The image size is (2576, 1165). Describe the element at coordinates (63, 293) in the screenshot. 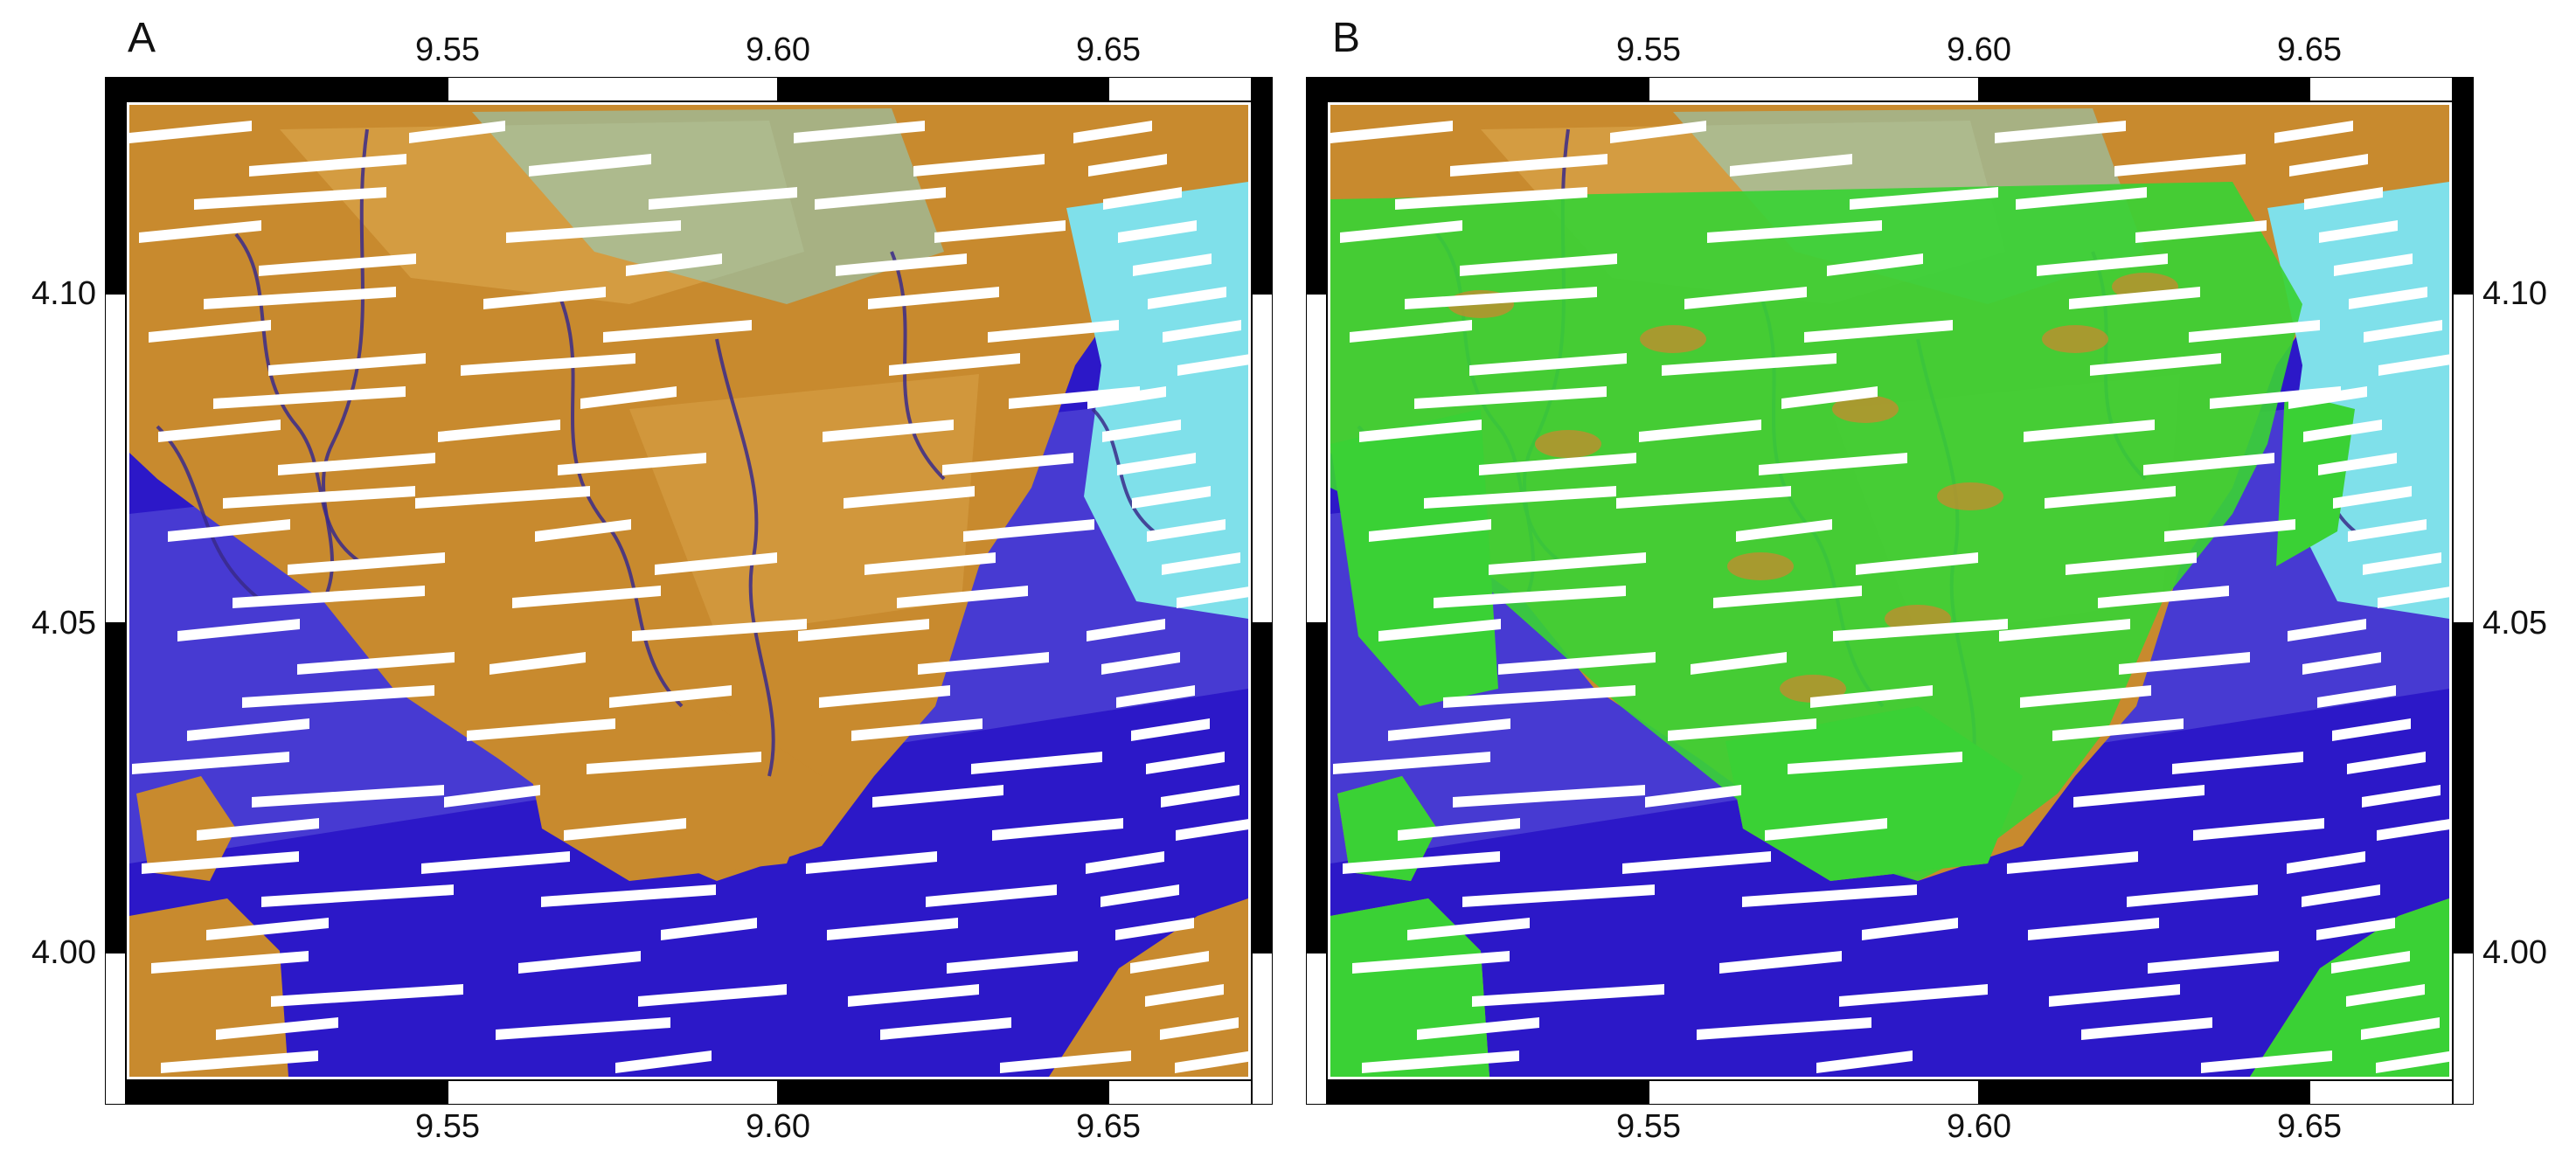

I see `panel-a-y-tick-1: 4.10` at that location.